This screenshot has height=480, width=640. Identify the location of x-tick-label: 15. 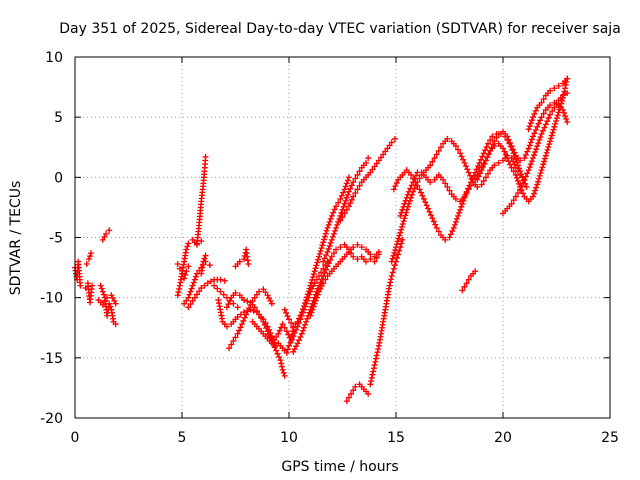
(396, 438).